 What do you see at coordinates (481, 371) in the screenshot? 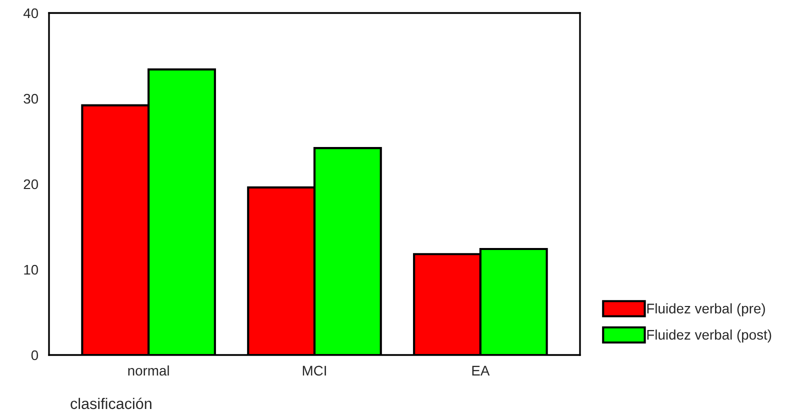
I see `x-tick-label: EA` at bounding box center [481, 371].